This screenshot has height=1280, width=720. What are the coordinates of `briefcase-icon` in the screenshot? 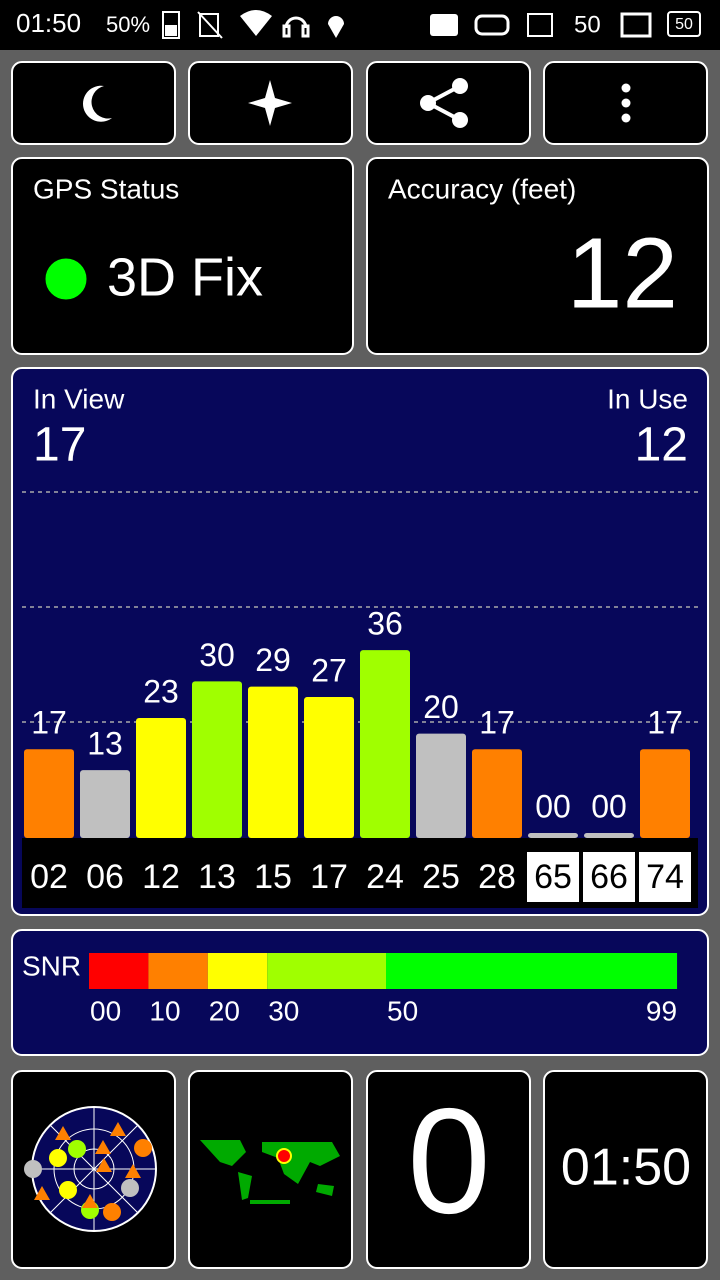 It's located at (444, 25).